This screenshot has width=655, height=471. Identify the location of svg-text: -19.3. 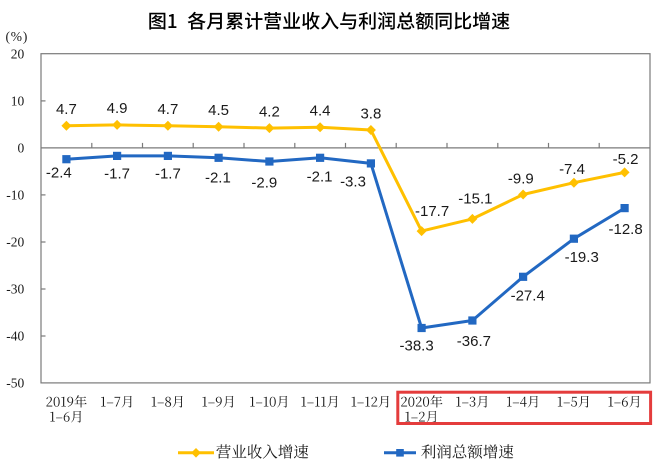
(582, 257).